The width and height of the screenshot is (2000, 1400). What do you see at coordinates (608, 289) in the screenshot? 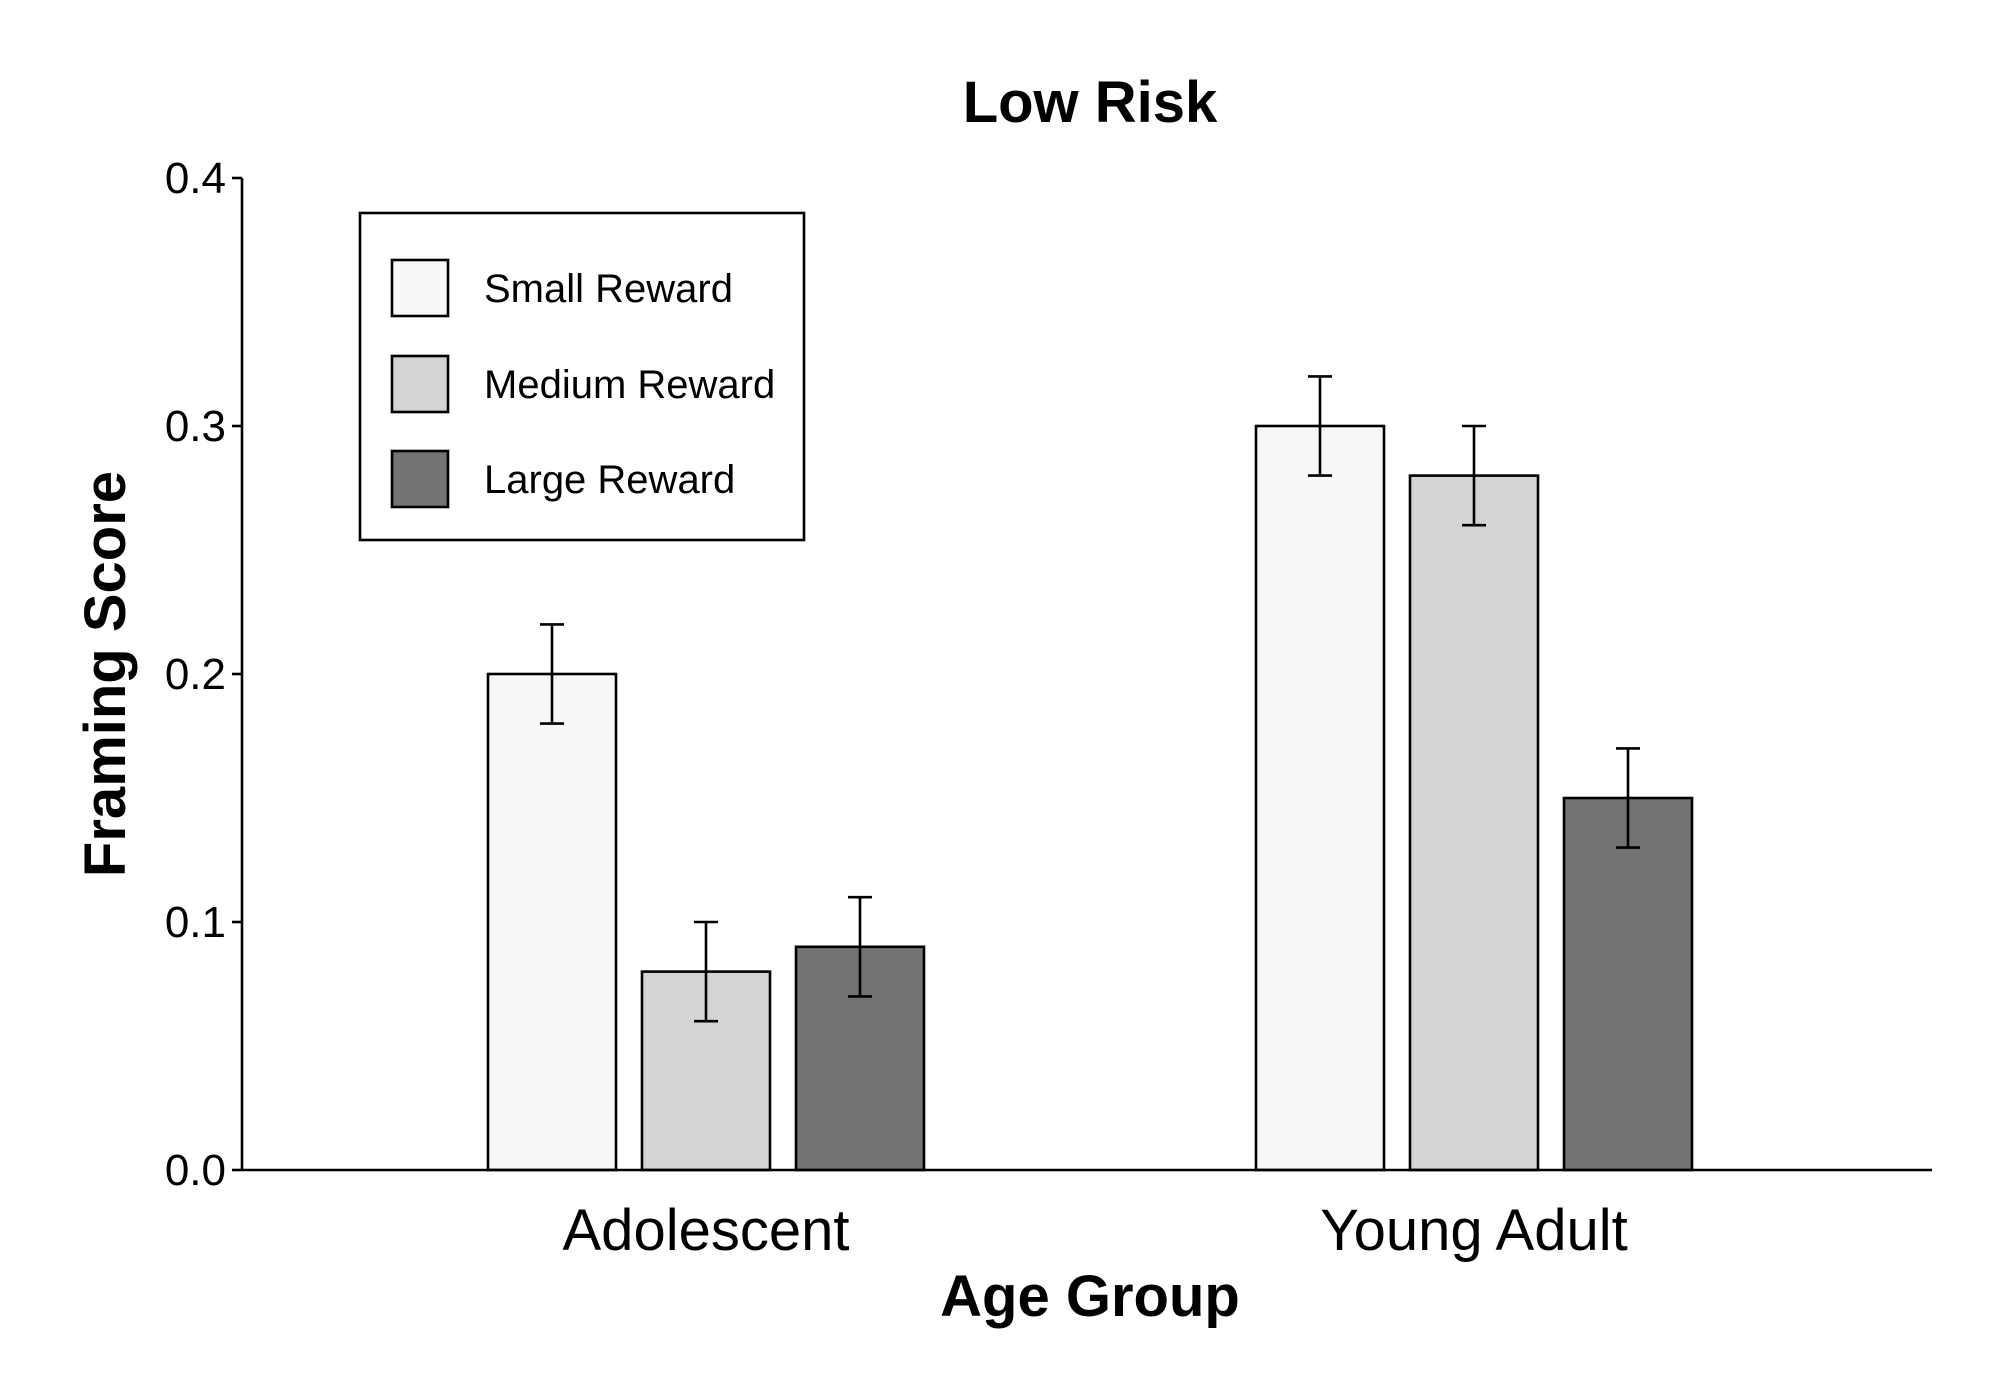
I see `legend-label: Small Reward` at bounding box center [608, 289].